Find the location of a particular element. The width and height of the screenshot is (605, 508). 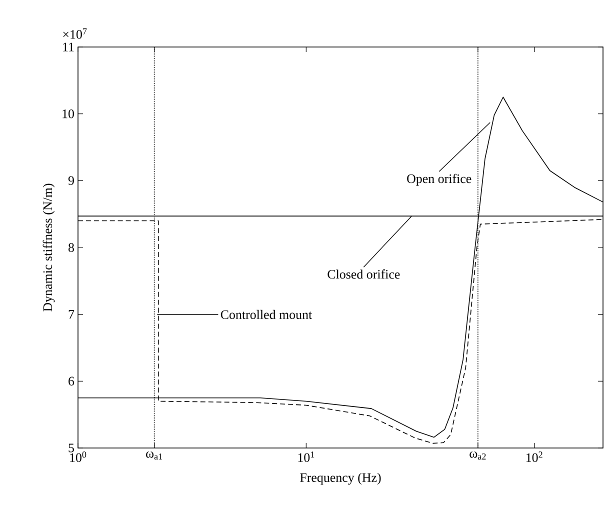

annotation: Controlled mount is located at coordinates (266, 315).